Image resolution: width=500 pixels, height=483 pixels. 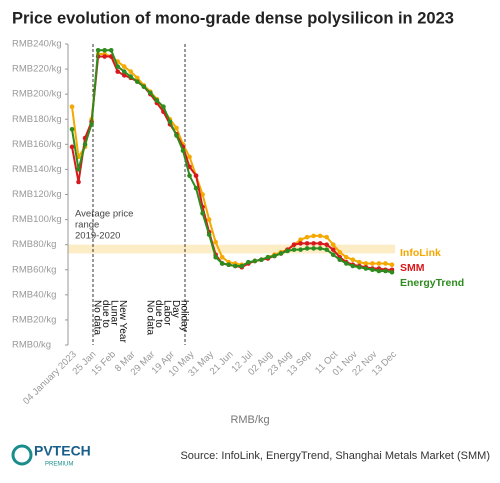 I want to click on y-tick-label: RMB180/kg, so click(x=37, y=119).